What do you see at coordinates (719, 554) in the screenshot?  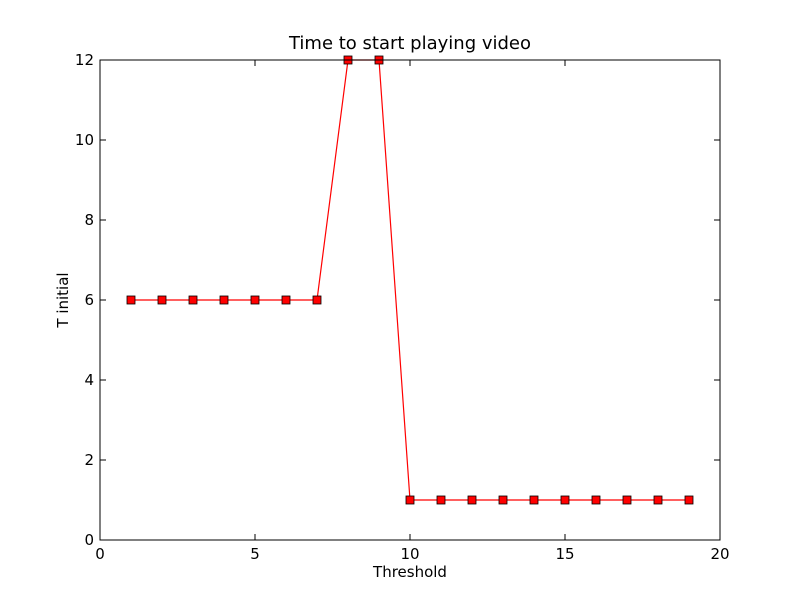 I see `x-tick-label: 20` at bounding box center [719, 554].